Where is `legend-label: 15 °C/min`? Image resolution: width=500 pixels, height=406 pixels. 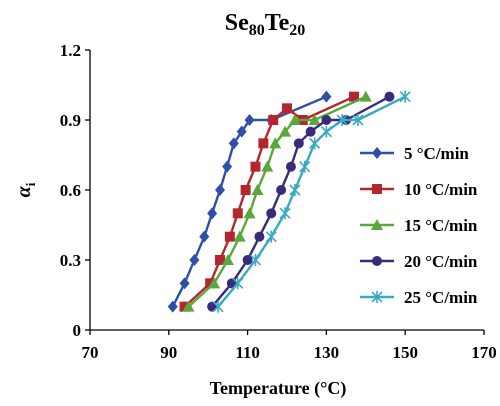
legend-label: 15 °C/min is located at coordinates (441, 225).